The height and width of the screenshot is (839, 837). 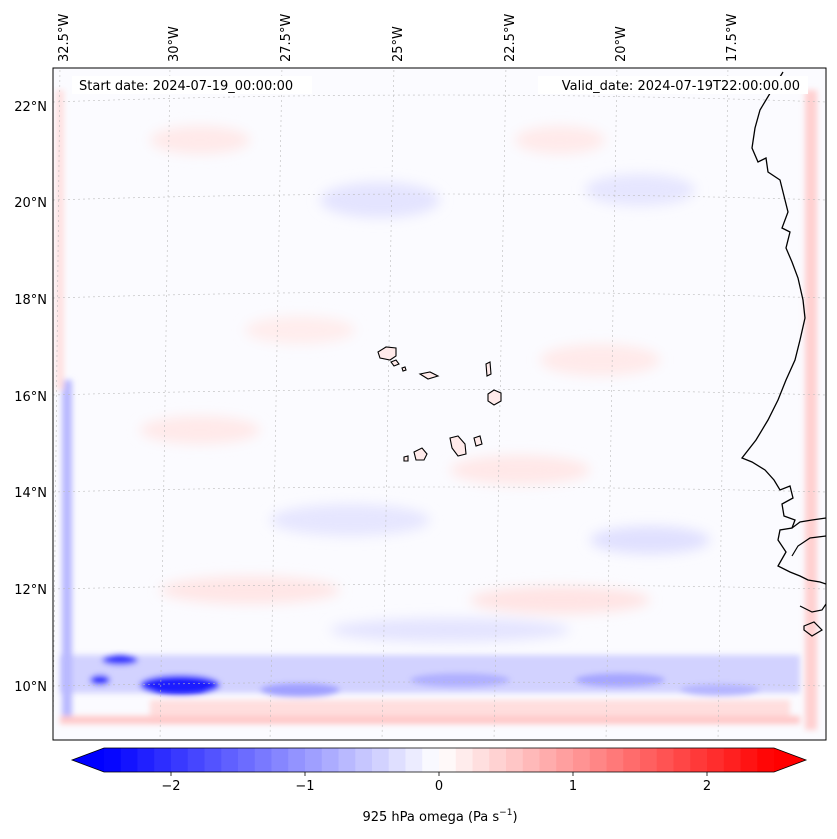 I want to click on colorbar-tick-label: 0, so click(x=439, y=786).